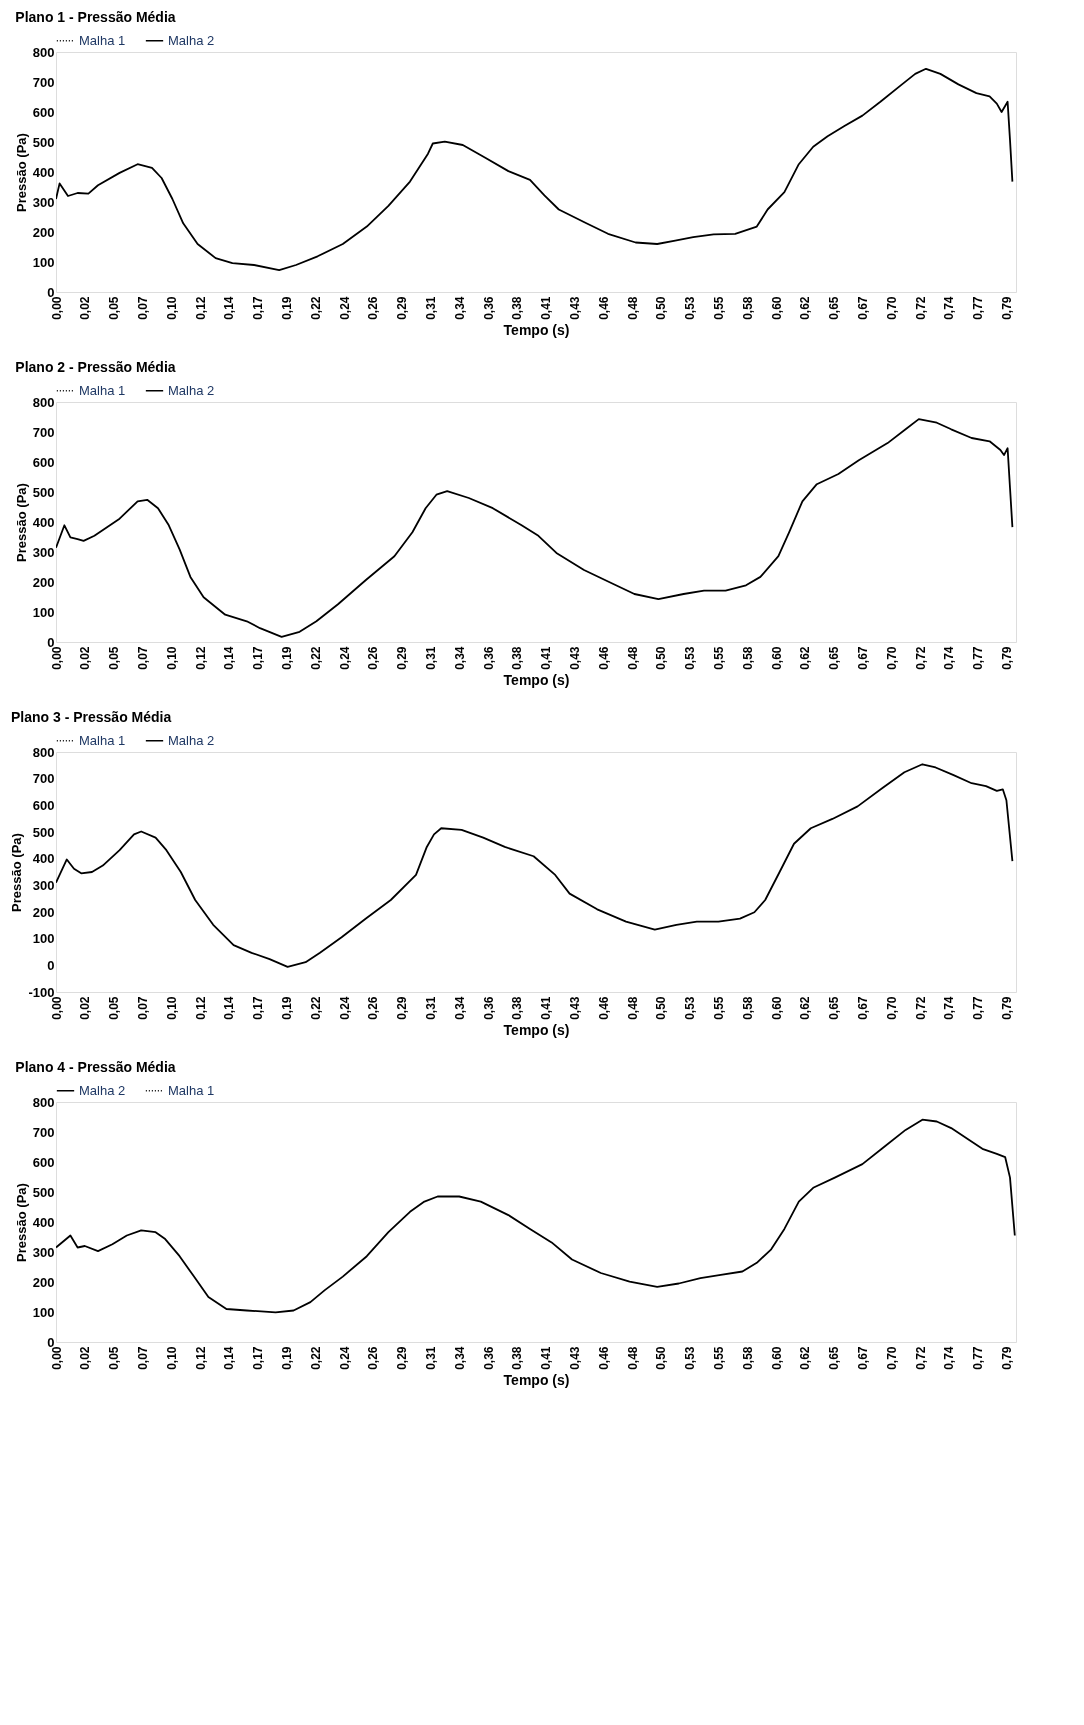  What do you see at coordinates (171, 1358) in the screenshot?
I see `x-tick-label: 0,10` at bounding box center [171, 1358].